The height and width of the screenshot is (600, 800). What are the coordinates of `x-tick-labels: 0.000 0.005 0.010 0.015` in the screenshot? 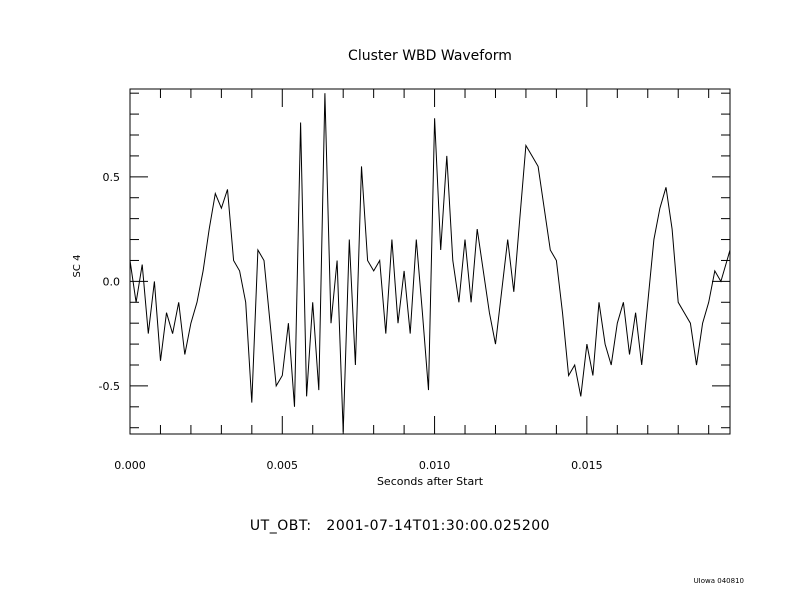 It's located at (358, 465).